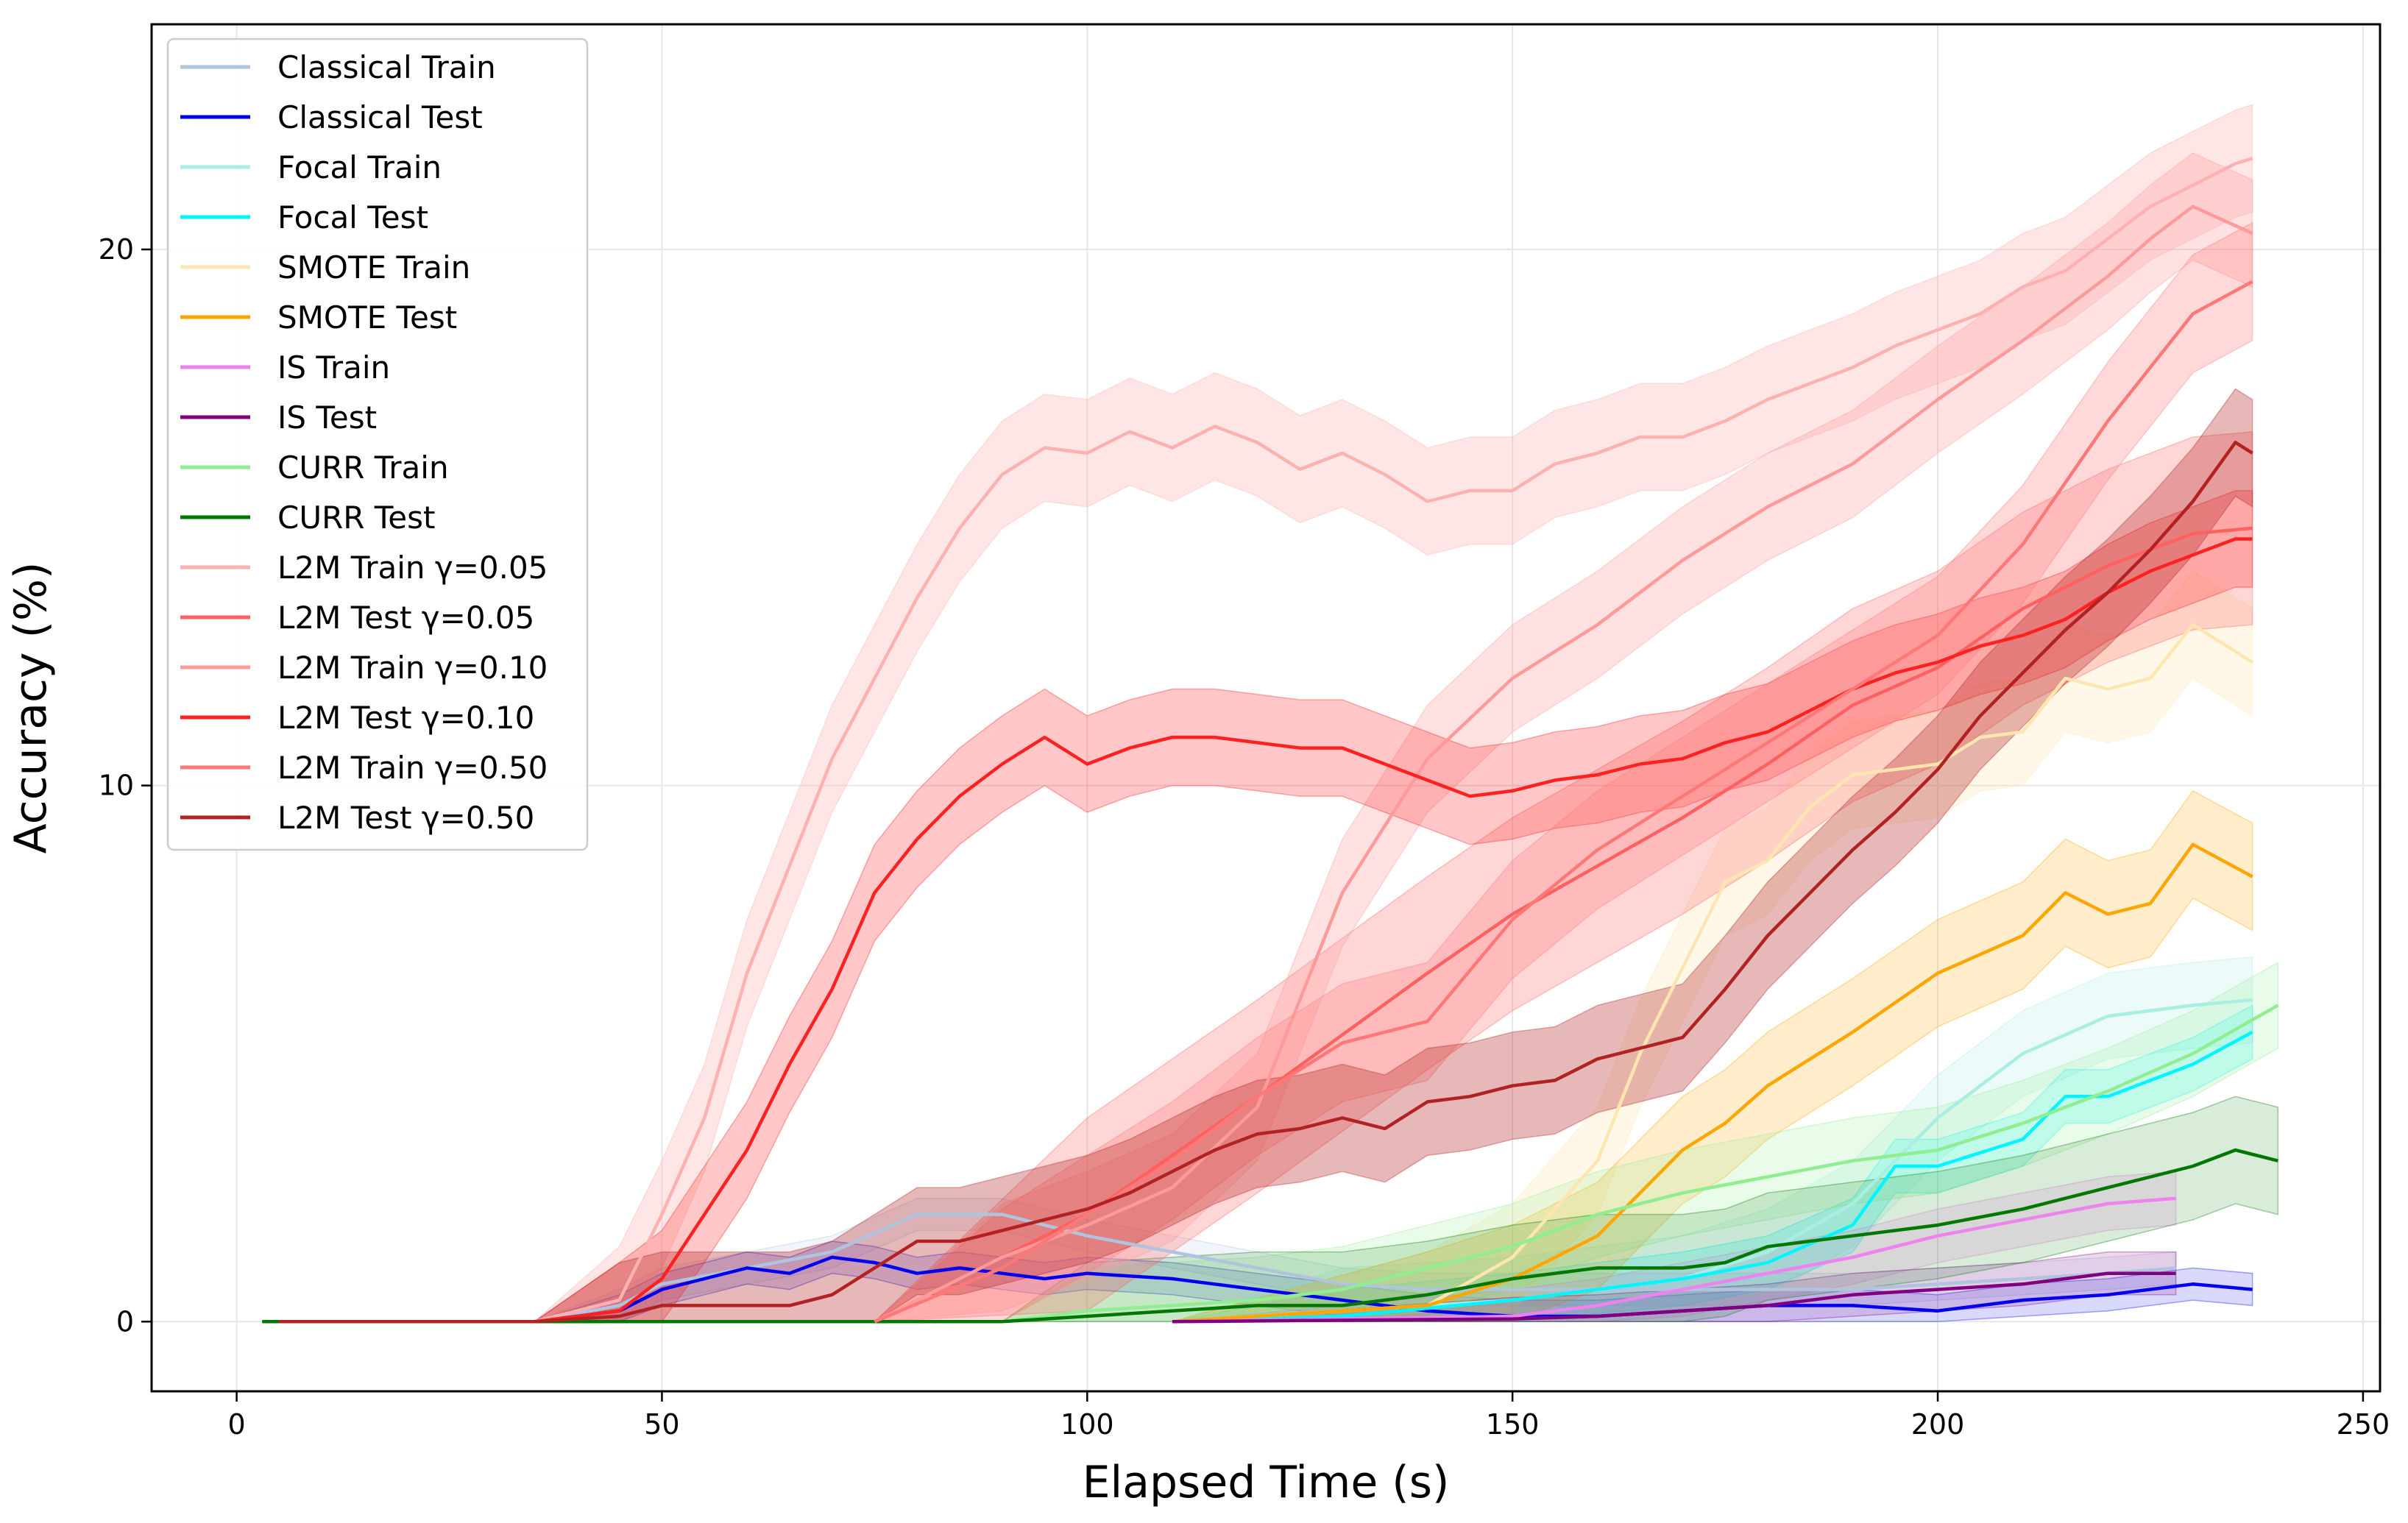 The width and height of the screenshot is (2408, 1523). Describe the element at coordinates (373, 267) in the screenshot. I see `legend-label-smote-train: SMOTE Train` at that location.